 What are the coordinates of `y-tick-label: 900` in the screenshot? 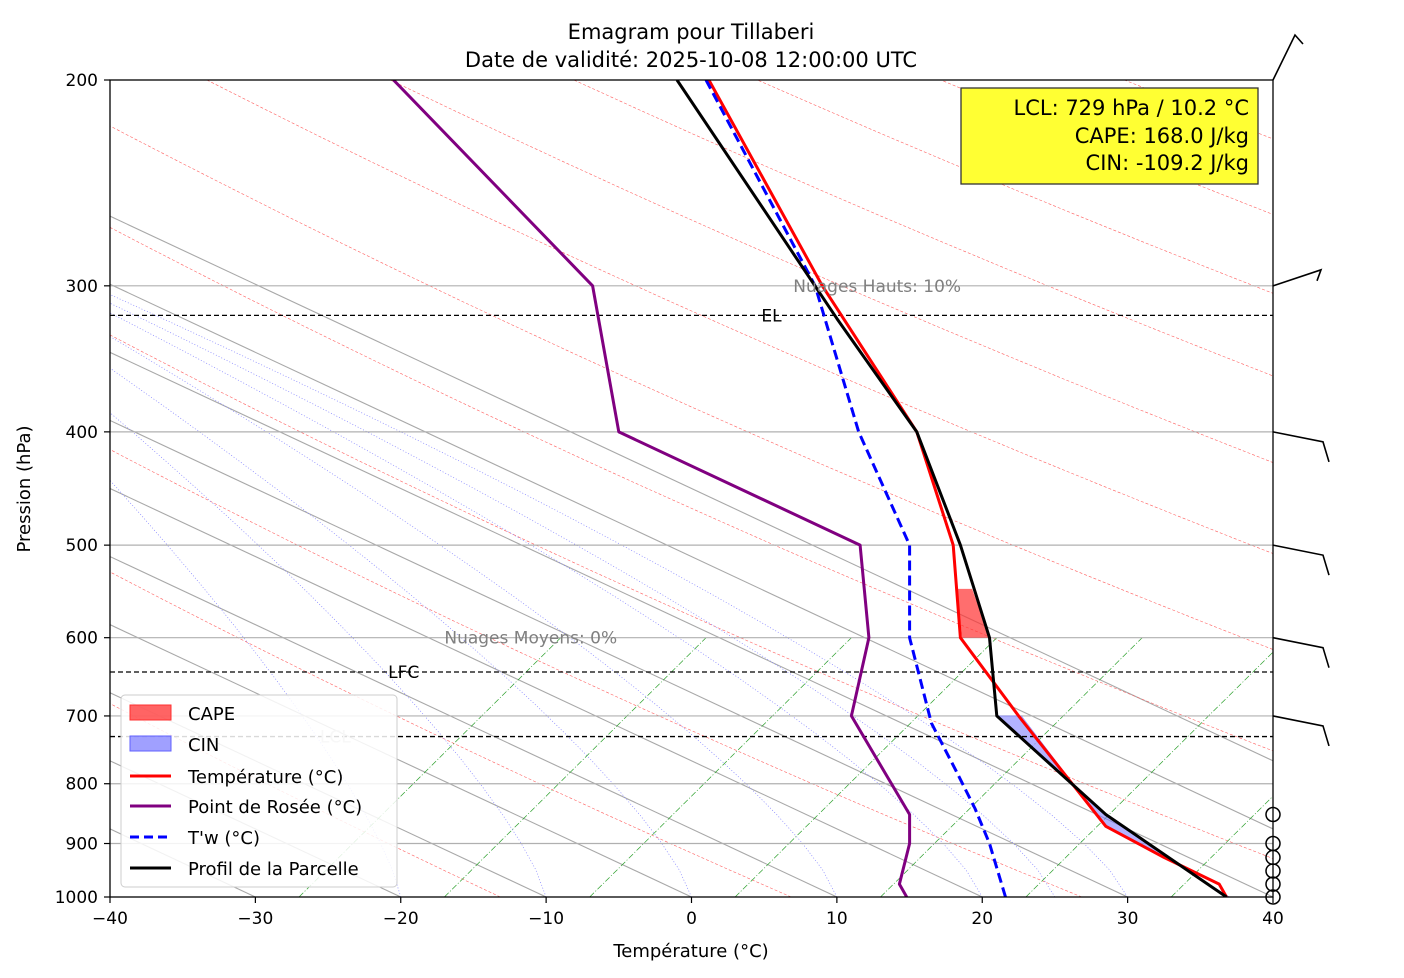 It's located at (82, 845).